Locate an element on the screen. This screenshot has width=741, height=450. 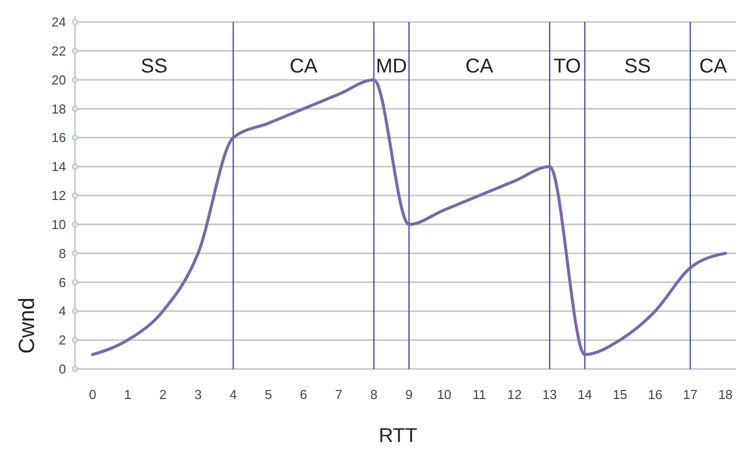
x-tick-label: 5 is located at coordinates (268, 394).